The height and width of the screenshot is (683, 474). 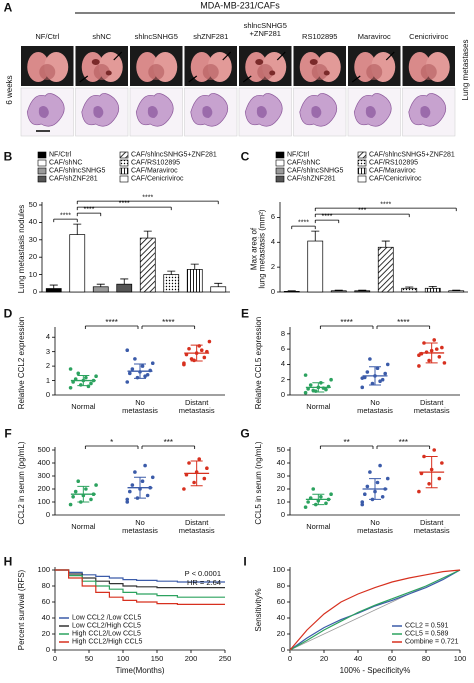 I want to click on y-tick-label: 2, so click(x=47, y=366).